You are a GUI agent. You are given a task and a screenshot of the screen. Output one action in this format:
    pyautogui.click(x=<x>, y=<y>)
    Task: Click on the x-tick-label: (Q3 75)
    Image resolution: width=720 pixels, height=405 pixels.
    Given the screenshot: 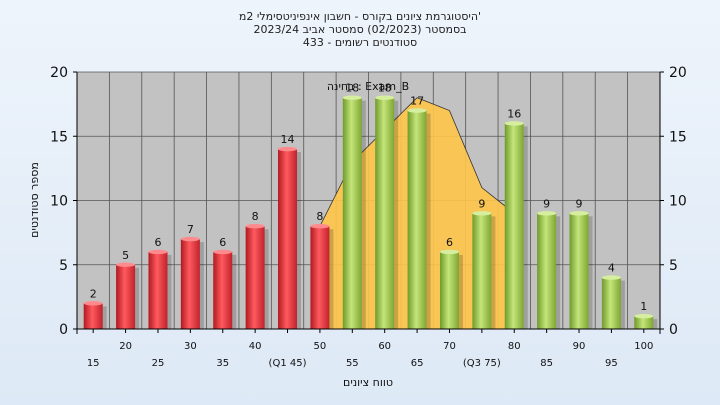 What is the action you would take?
    pyautogui.click(x=482, y=363)
    